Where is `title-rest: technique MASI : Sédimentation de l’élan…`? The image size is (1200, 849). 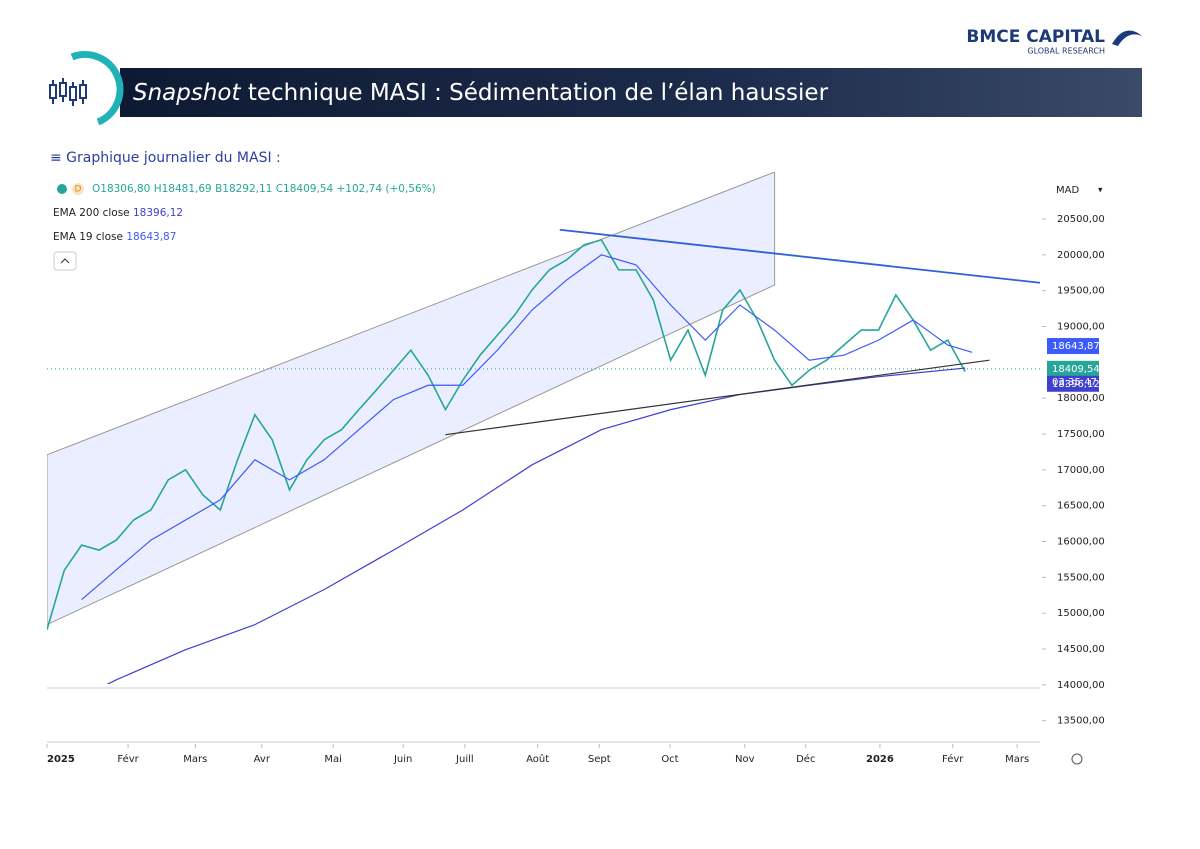 title-rest: technique MASI : Sédimentation de l’élan… is located at coordinates (535, 93).